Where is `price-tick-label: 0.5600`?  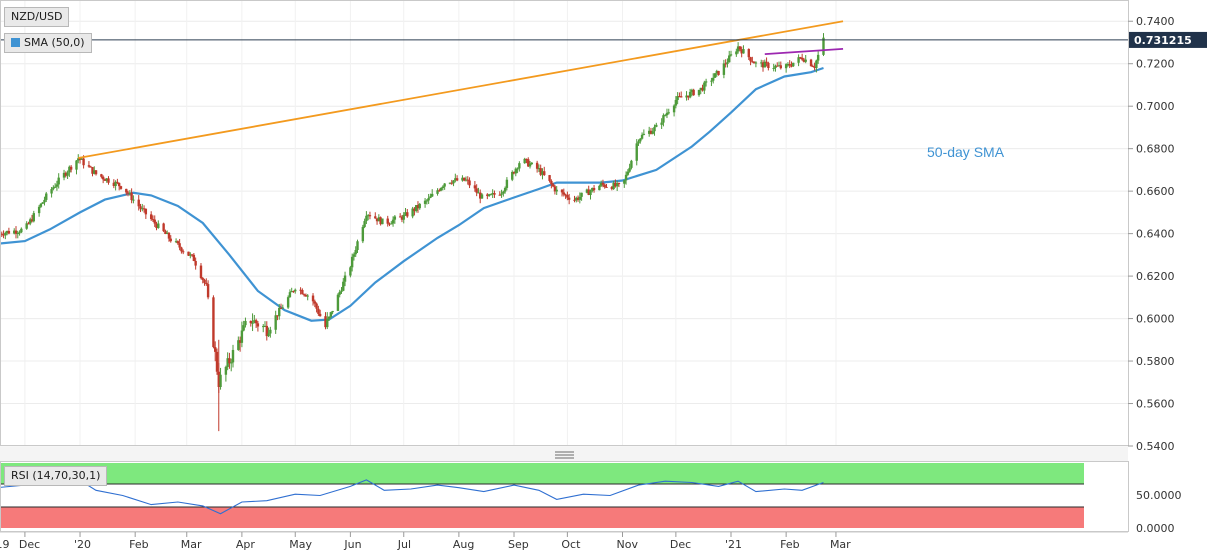
price-tick-label: 0.5600 is located at coordinates (1155, 404).